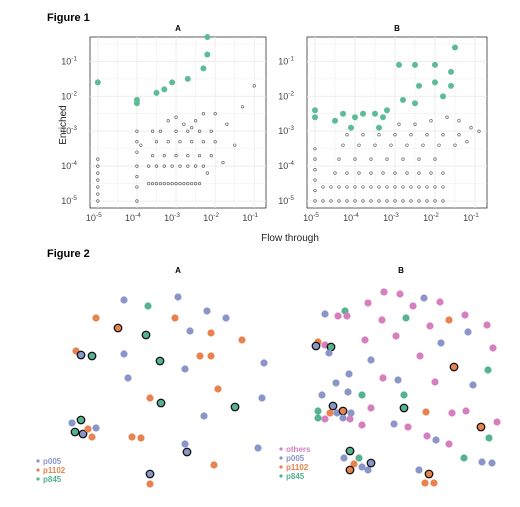 The image size is (520, 507). I want to click on legend-label-p1102: p1102, so click(297, 467).